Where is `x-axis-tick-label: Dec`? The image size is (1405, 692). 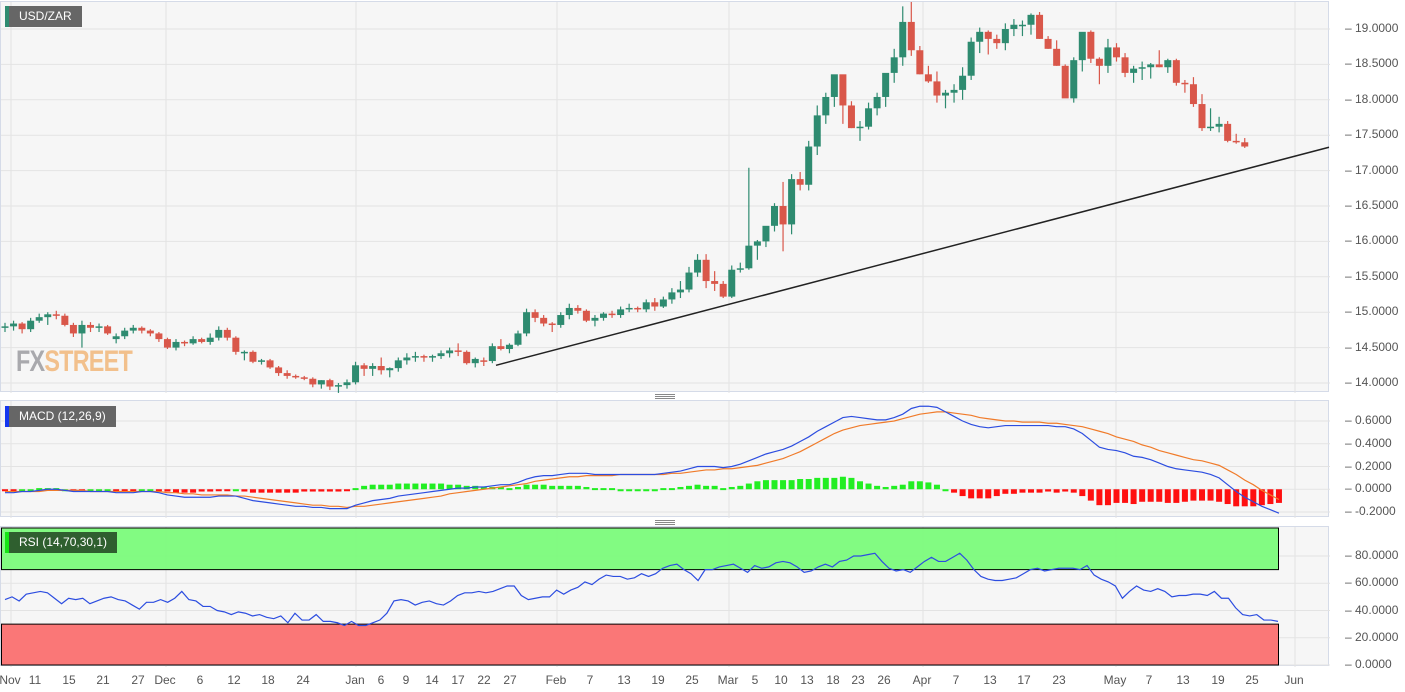
x-axis-tick-label: Dec is located at coordinates (165, 680).